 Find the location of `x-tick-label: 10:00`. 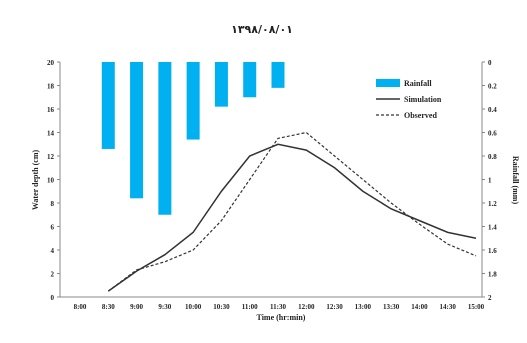

x-tick-label: 10:00 is located at coordinates (193, 307).